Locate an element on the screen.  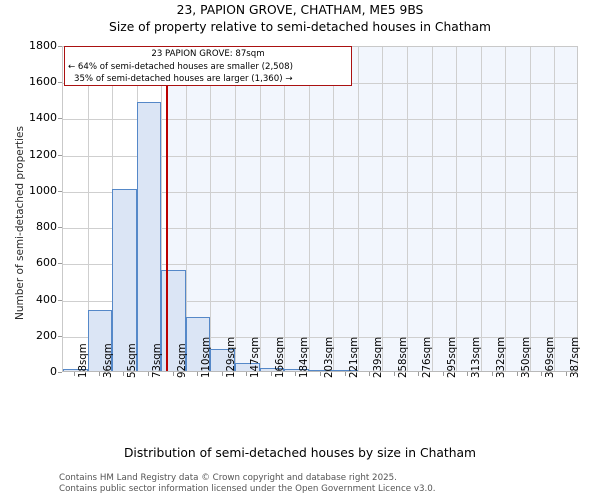
y-tick-label: 0 is located at coordinates (53, 371).